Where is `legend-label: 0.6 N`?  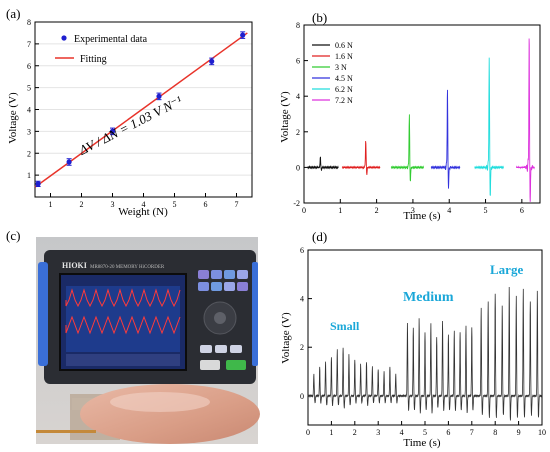
legend-label: 0.6 N is located at coordinates (344, 45).